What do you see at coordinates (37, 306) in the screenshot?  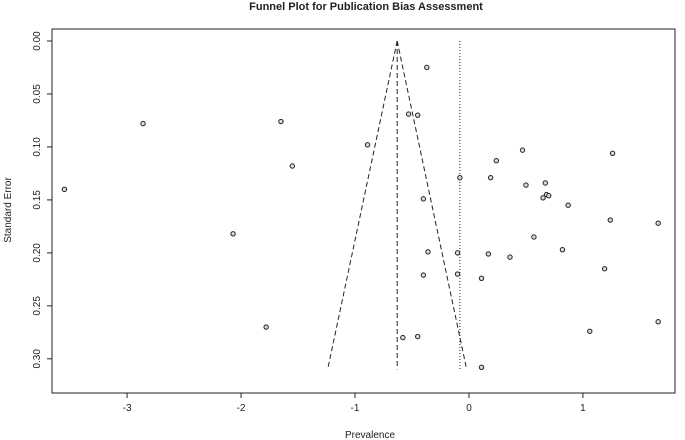 I see `y-tick-label: 0.25` at bounding box center [37, 306].